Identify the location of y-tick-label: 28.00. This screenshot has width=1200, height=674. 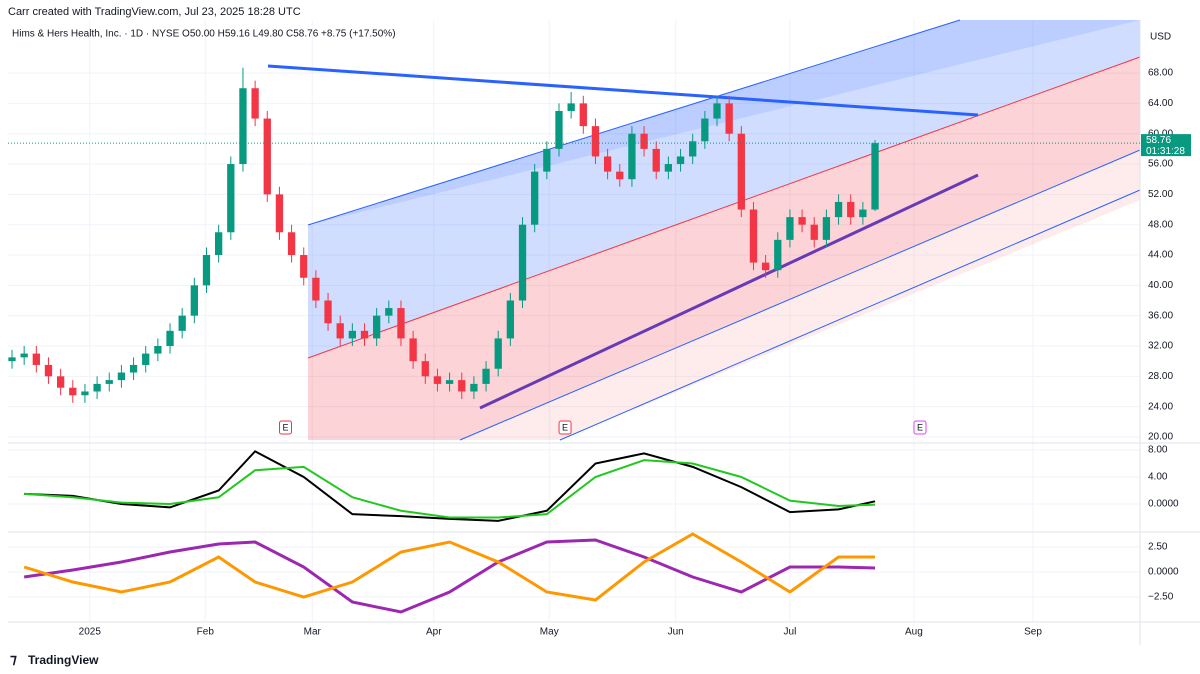
(1160, 376).